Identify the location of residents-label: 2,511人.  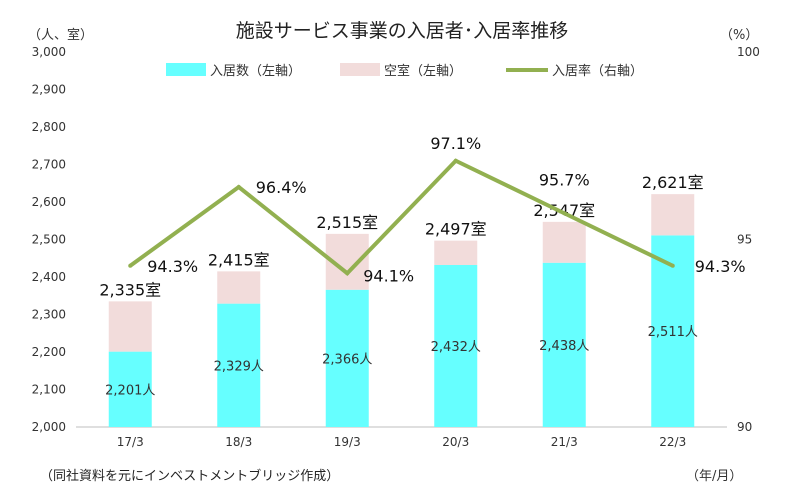
(673, 332).